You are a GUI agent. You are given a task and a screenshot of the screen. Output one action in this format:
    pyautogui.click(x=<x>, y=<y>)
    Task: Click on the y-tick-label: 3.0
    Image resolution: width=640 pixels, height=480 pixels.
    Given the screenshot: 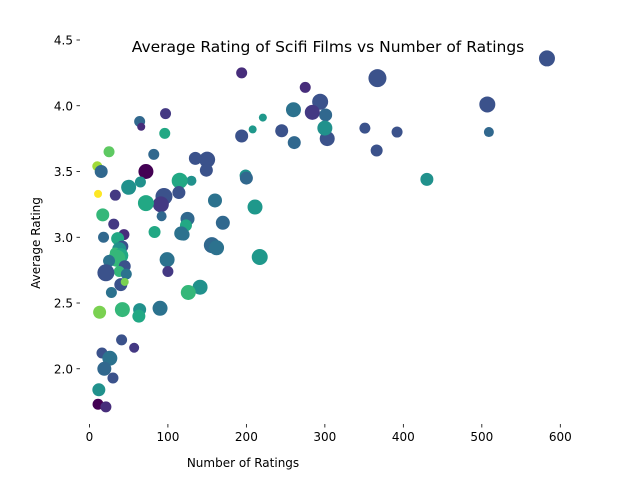 What is the action you would take?
    pyautogui.click(x=63, y=238)
    